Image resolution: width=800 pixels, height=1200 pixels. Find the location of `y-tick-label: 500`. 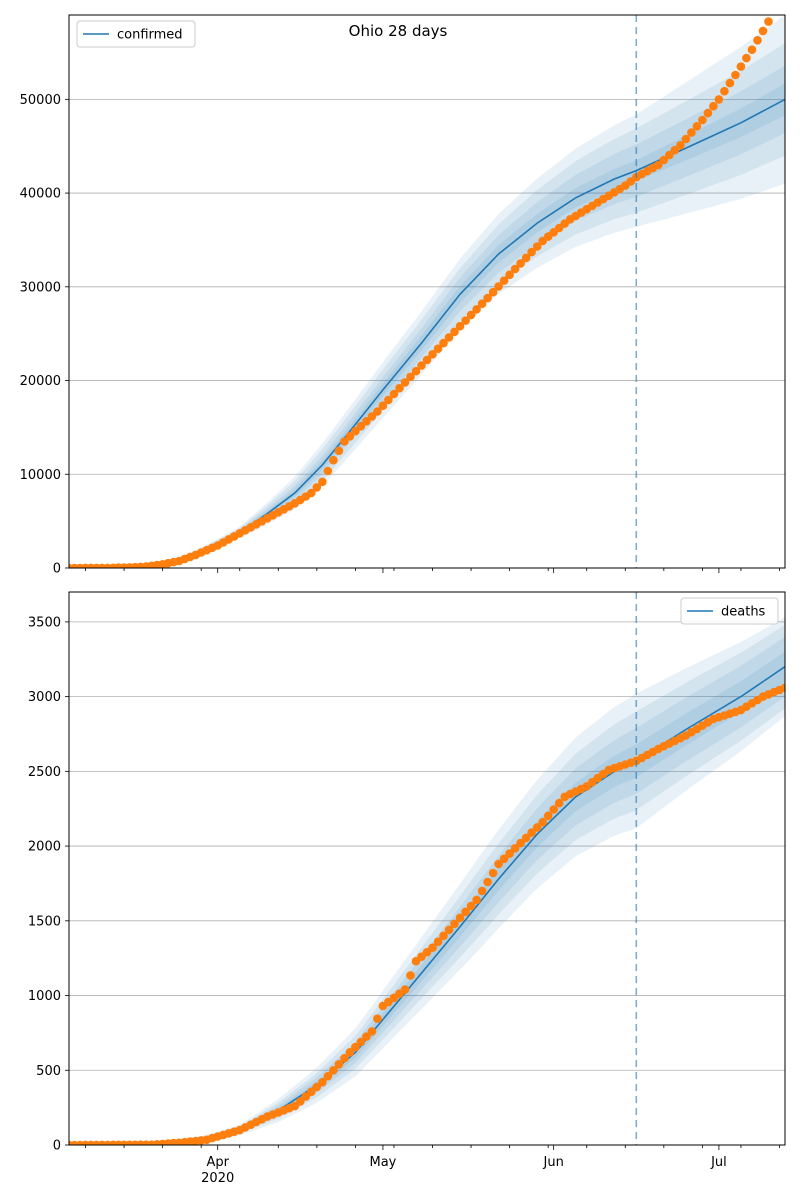

y-tick-label: 500 is located at coordinates (48, 1071).